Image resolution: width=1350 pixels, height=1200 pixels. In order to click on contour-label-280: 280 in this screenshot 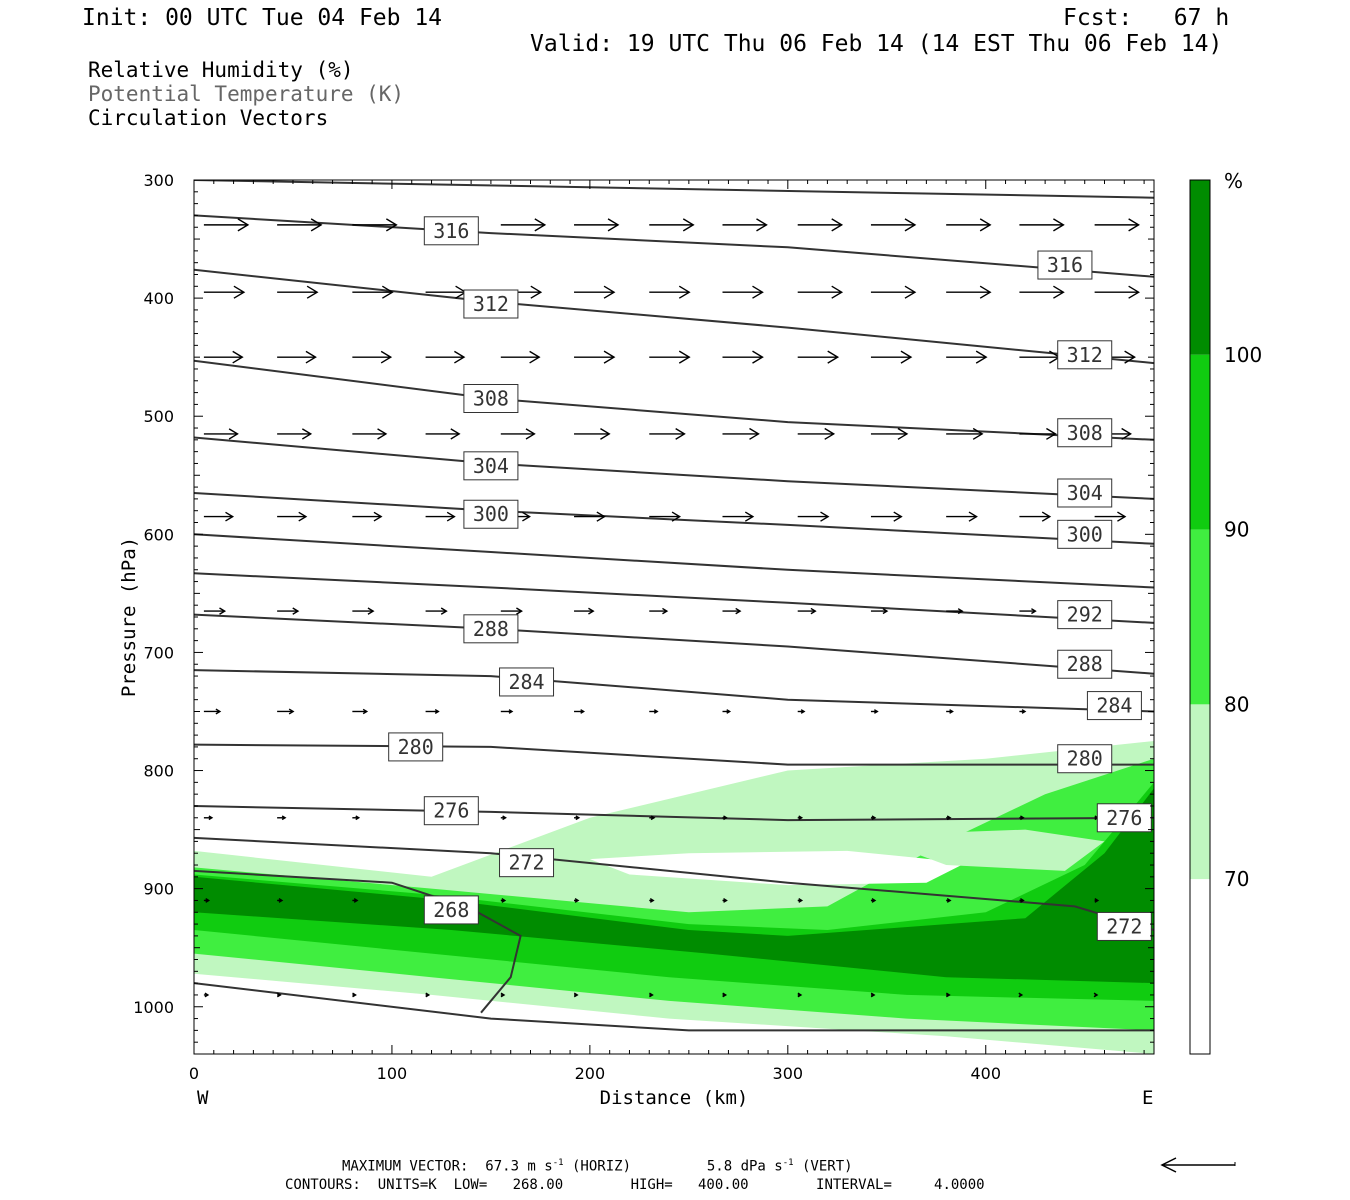, I will do `click(416, 747)`.